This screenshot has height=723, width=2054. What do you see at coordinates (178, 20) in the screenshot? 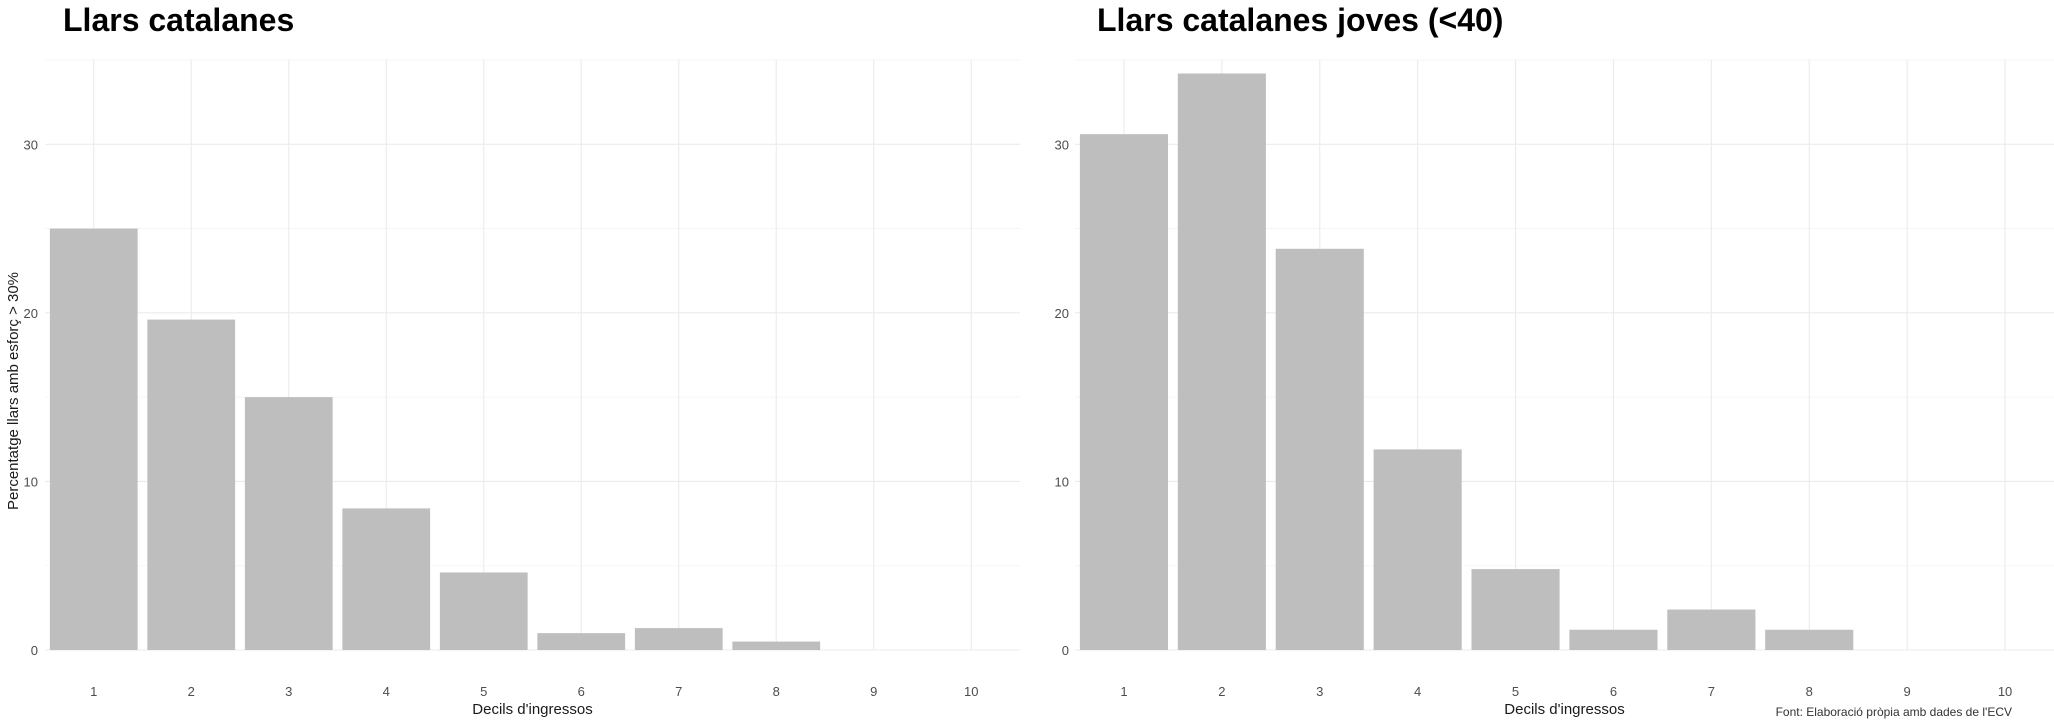
I see `chart-title: Llars catalanes` at bounding box center [178, 20].